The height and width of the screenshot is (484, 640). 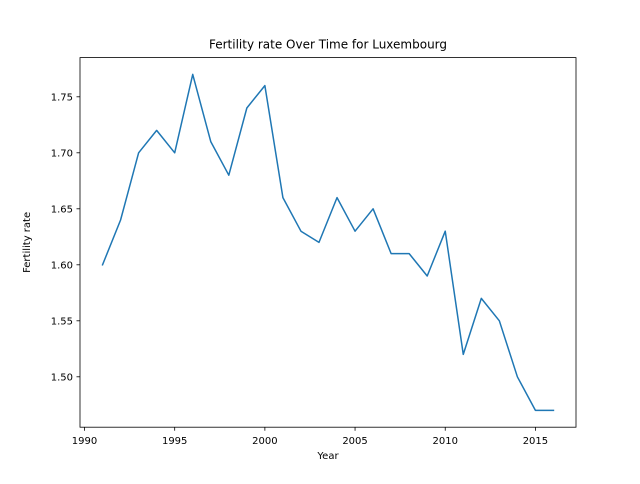 What do you see at coordinates (445, 441) in the screenshot?
I see `x-tick-label: 2010` at bounding box center [445, 441].